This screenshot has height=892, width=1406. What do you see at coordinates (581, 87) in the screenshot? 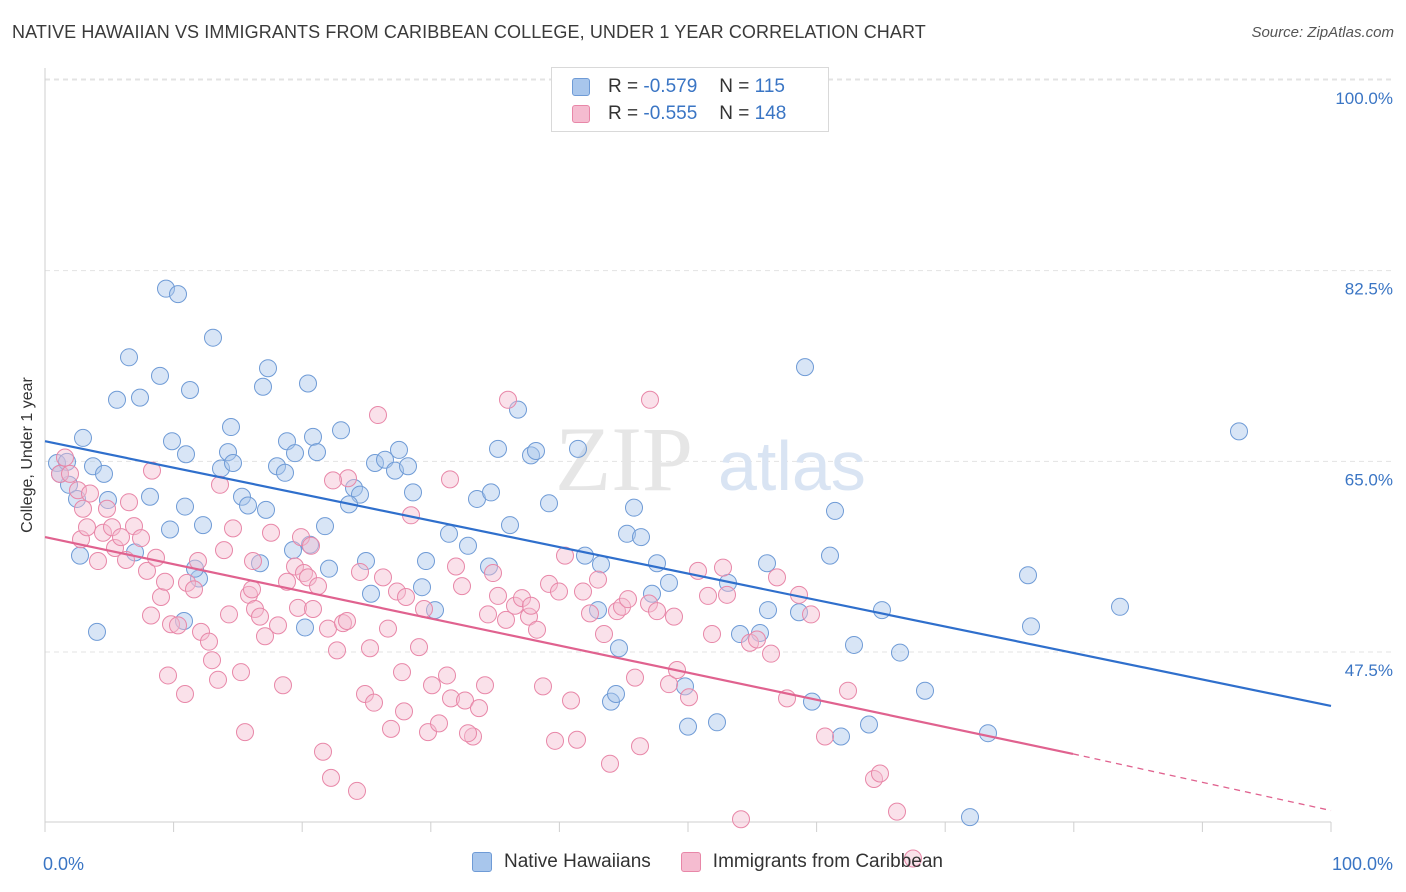
I see `blue-swatch` at bounding box center [581, 87].